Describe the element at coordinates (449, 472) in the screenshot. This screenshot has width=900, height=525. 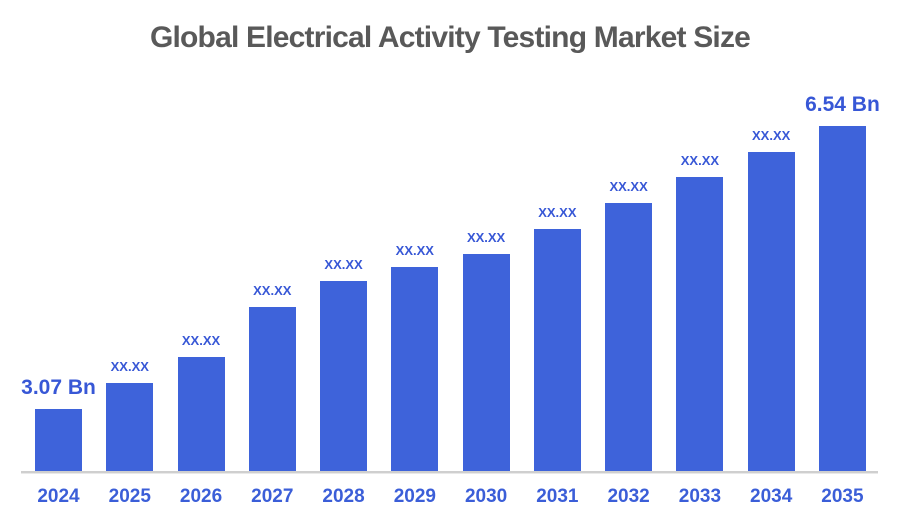
I see `x-axis-line` at that location.